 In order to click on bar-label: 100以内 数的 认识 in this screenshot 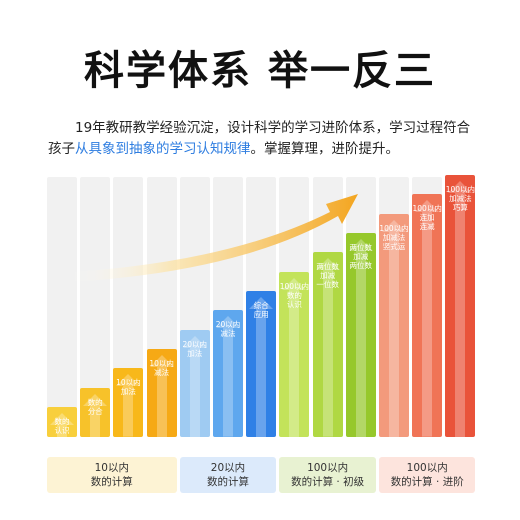, I will do `click(294, 295)`.